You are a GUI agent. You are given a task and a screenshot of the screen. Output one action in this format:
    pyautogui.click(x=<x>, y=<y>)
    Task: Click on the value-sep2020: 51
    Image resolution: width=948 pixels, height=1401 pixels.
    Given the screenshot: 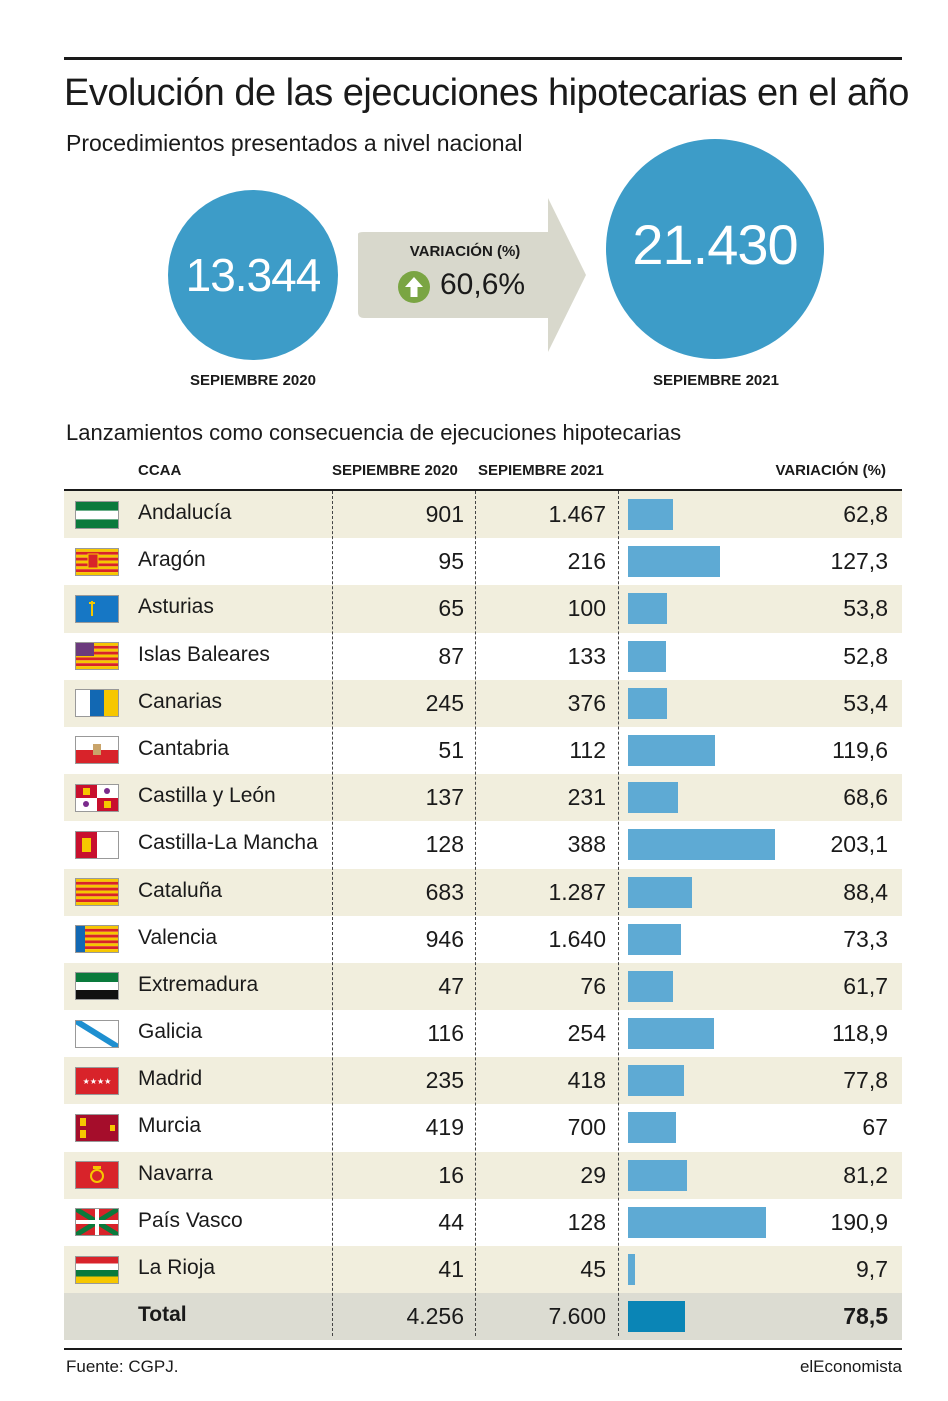 What is the action you would take?
    pyautogui.click(x=451, y=749)
    